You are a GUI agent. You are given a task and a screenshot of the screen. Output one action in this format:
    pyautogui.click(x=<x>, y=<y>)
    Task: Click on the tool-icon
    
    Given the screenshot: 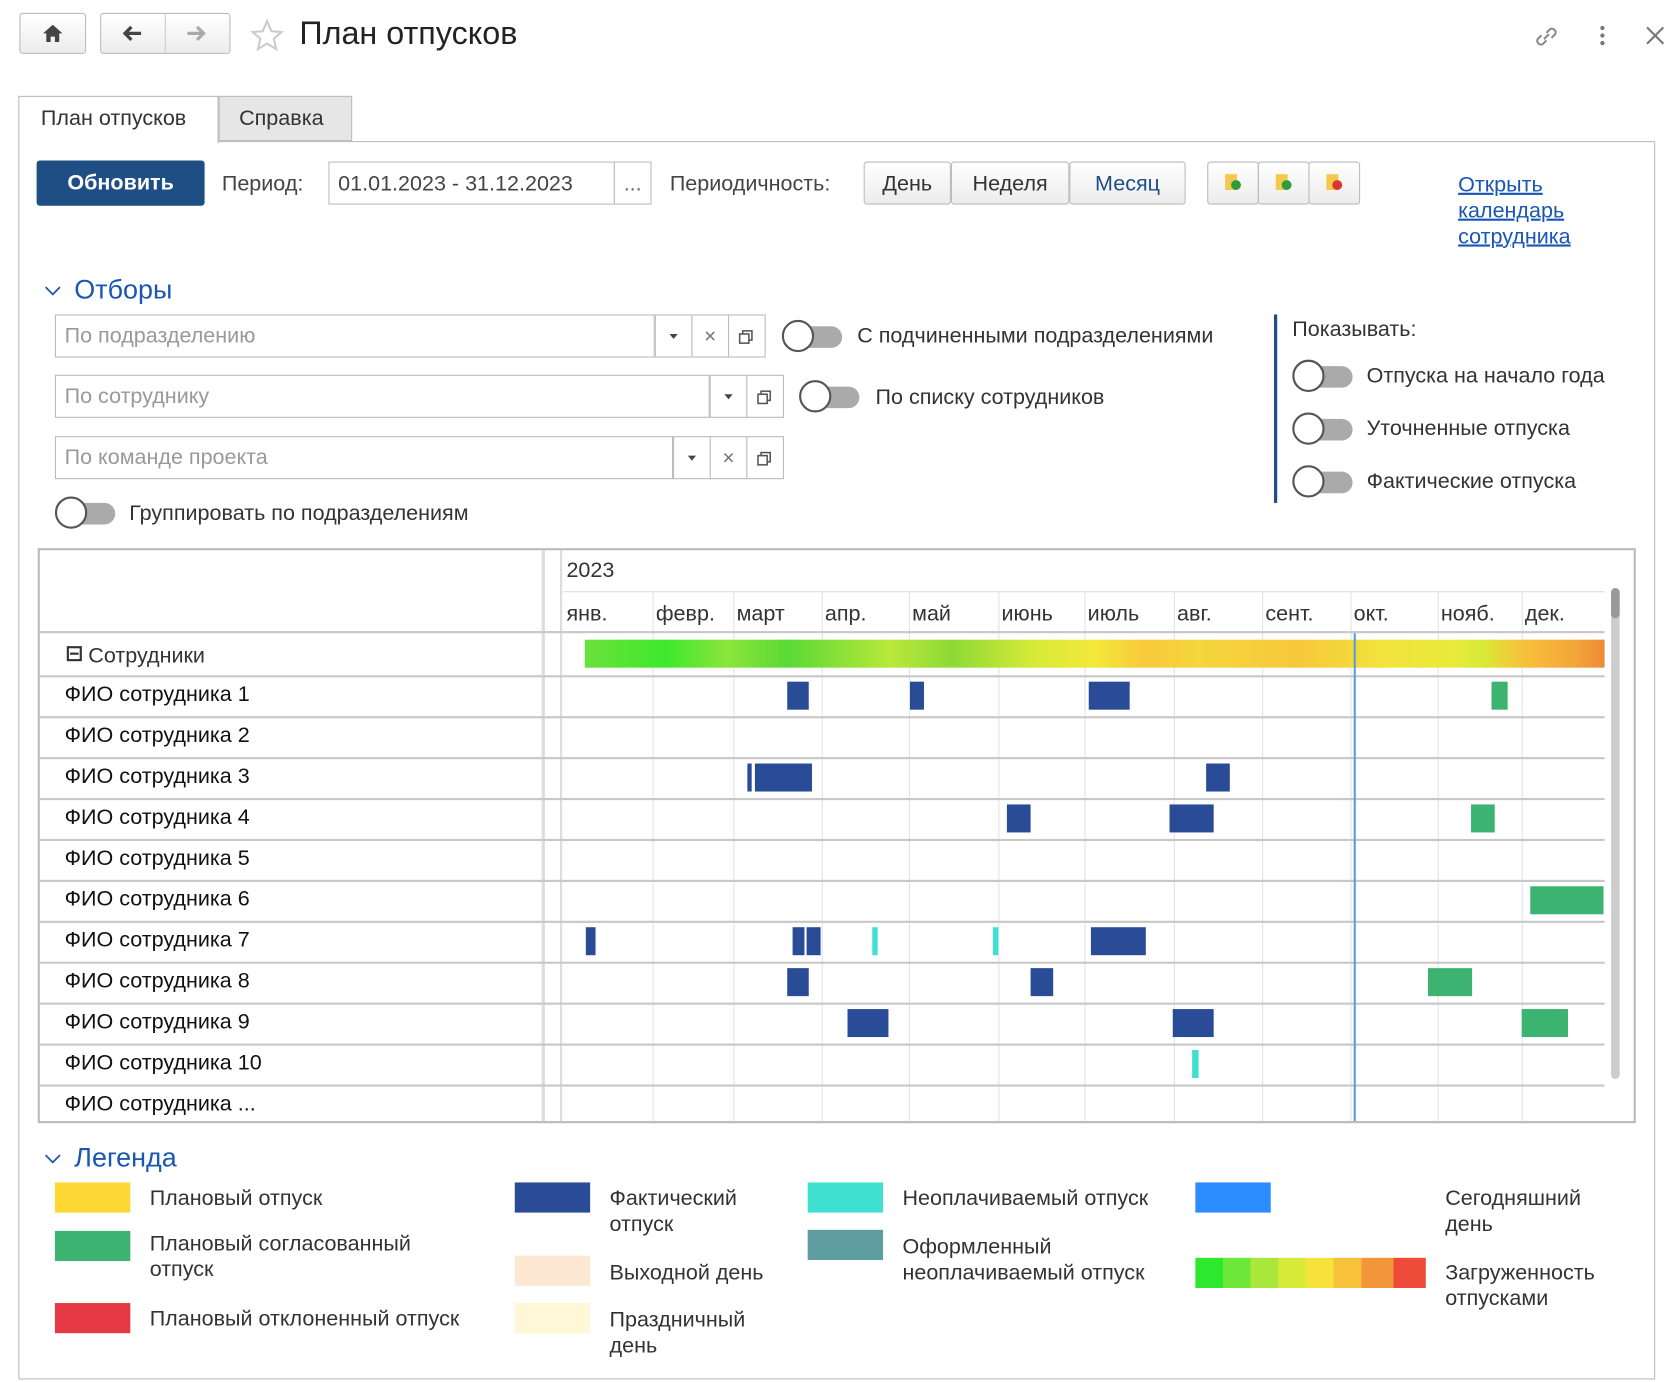 What is the action you would take?
    pyautogui.click(x=1284, y=183)
    